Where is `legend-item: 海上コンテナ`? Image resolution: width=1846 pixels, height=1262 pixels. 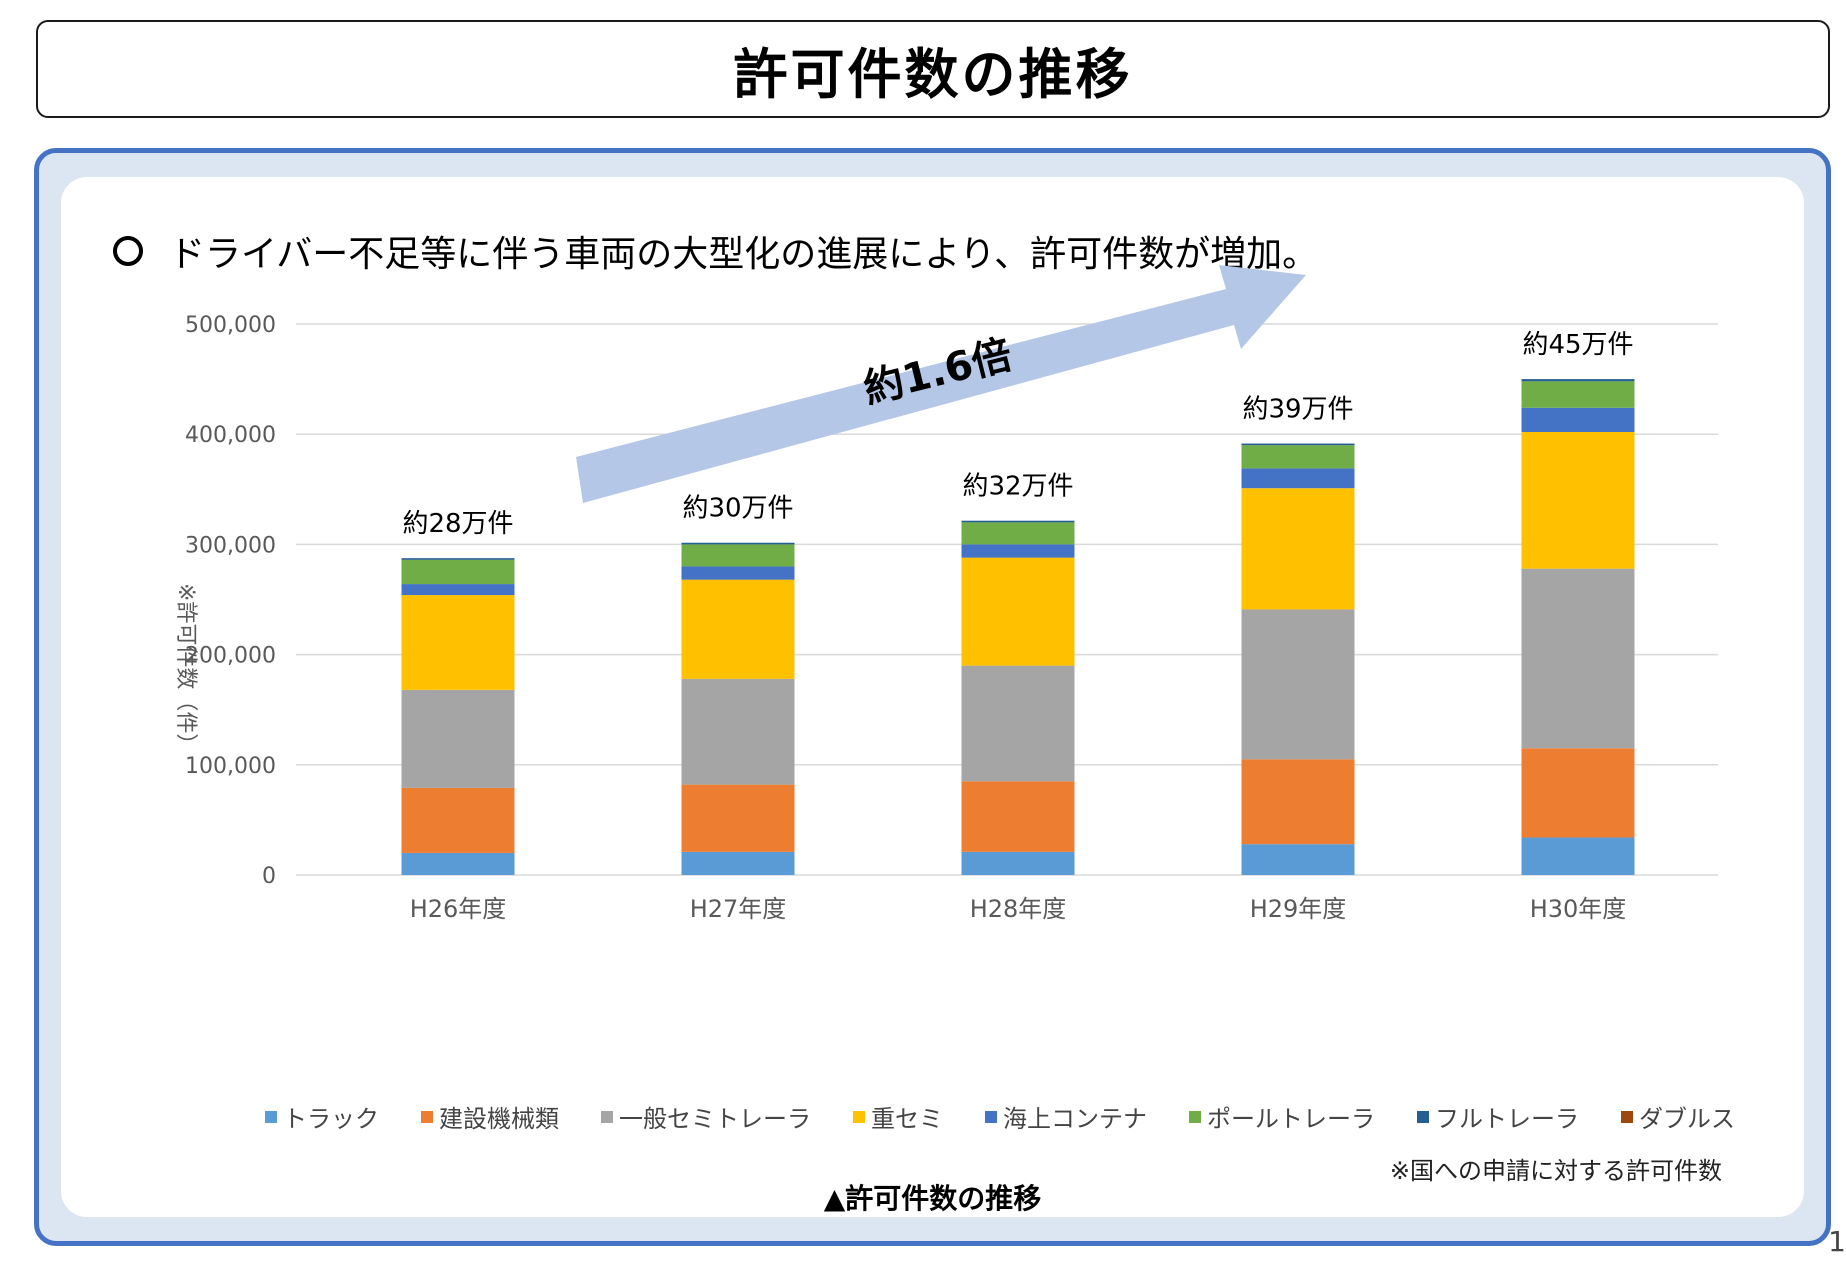 legend-item: 海上コンテナ is located at coordinates (1066, 1116).